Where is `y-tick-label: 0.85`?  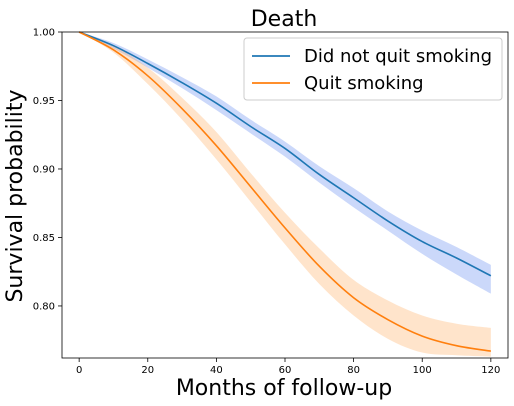
y-tick-label: 0.85 is located at coordinates (44, 238).